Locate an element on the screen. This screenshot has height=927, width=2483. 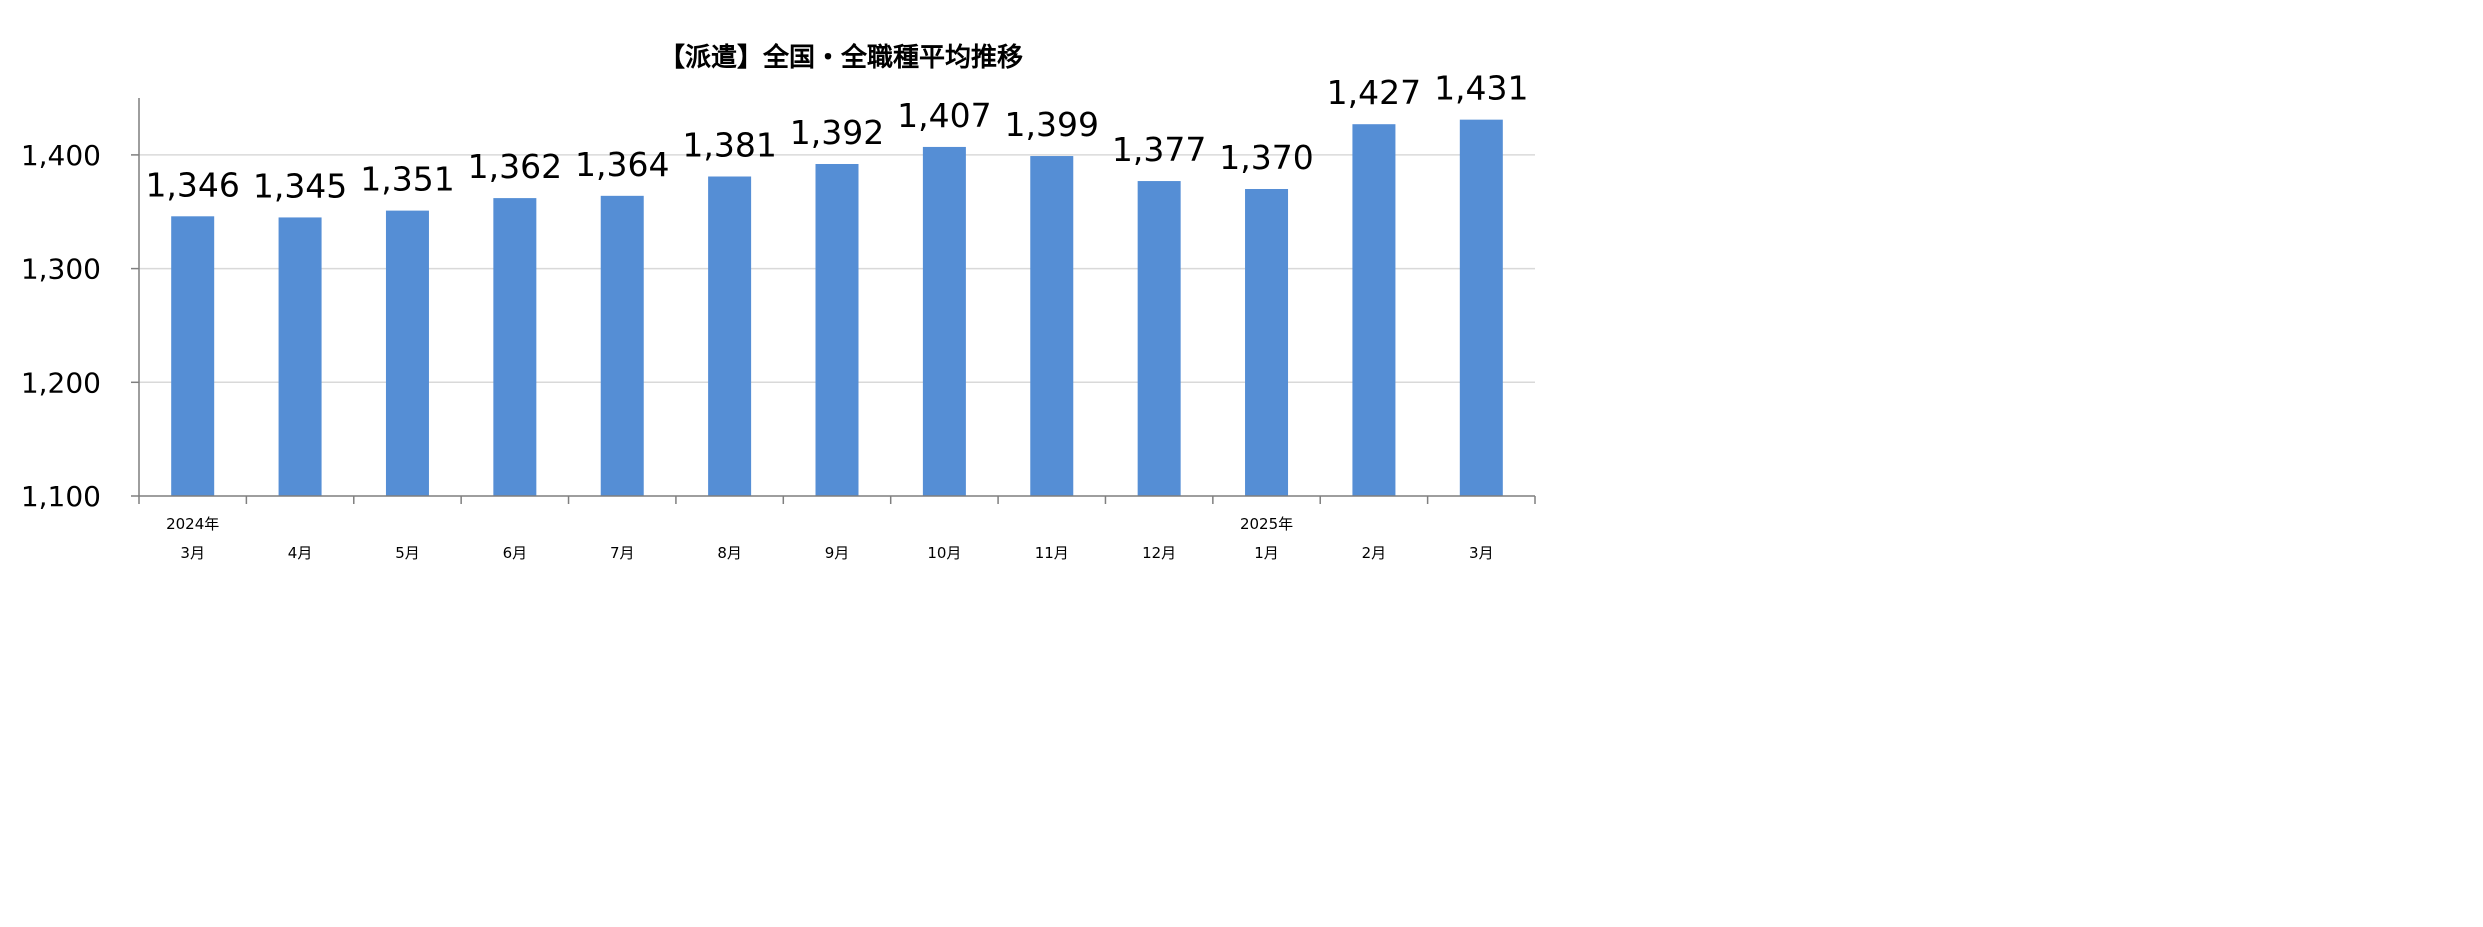
x-tick-label: 11月 is located at coordinates (1052, 553).